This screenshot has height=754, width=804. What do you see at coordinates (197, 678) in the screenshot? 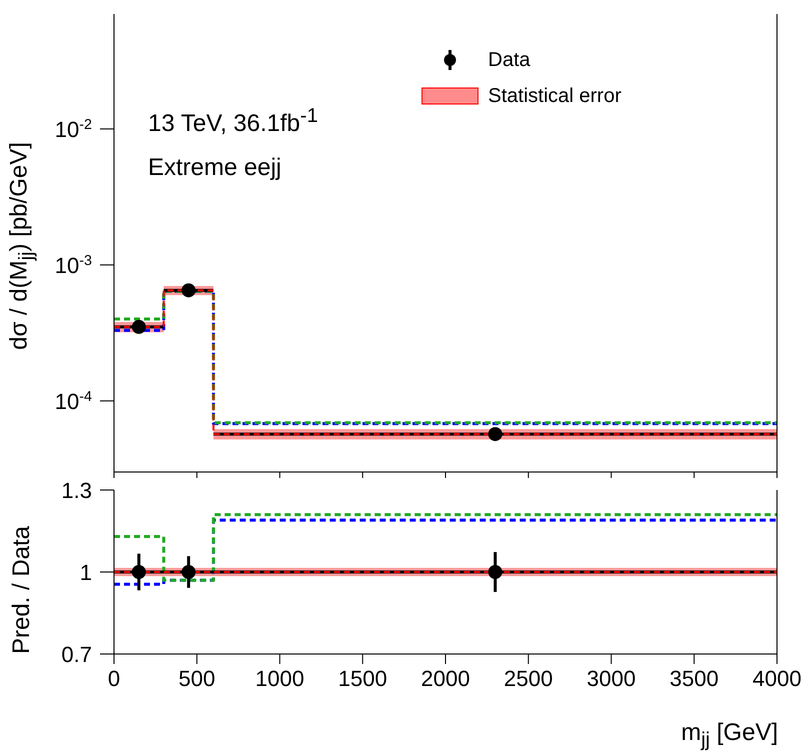
I see `x-tick-label: 500` at bounding box center [197, 678].